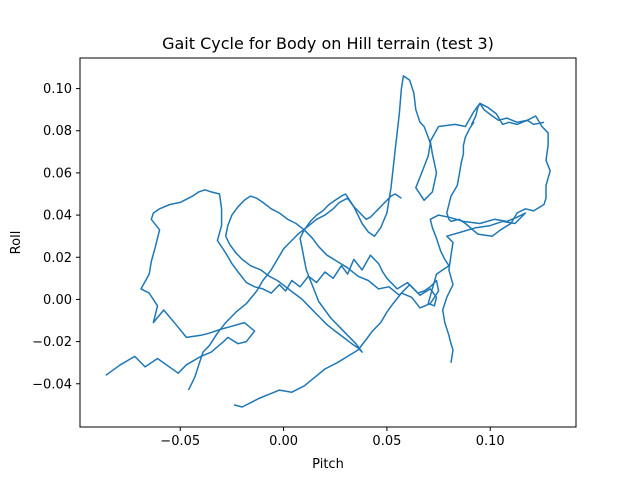 The image size is (640, 485). I want to click on x-tick-label: 0.00, so click(283, 441).